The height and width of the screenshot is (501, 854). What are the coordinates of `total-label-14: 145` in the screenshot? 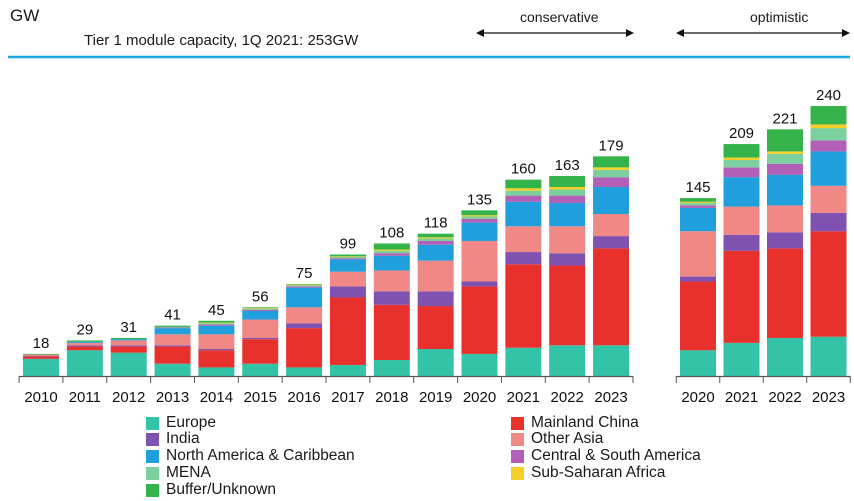 It's located at (697, 187).